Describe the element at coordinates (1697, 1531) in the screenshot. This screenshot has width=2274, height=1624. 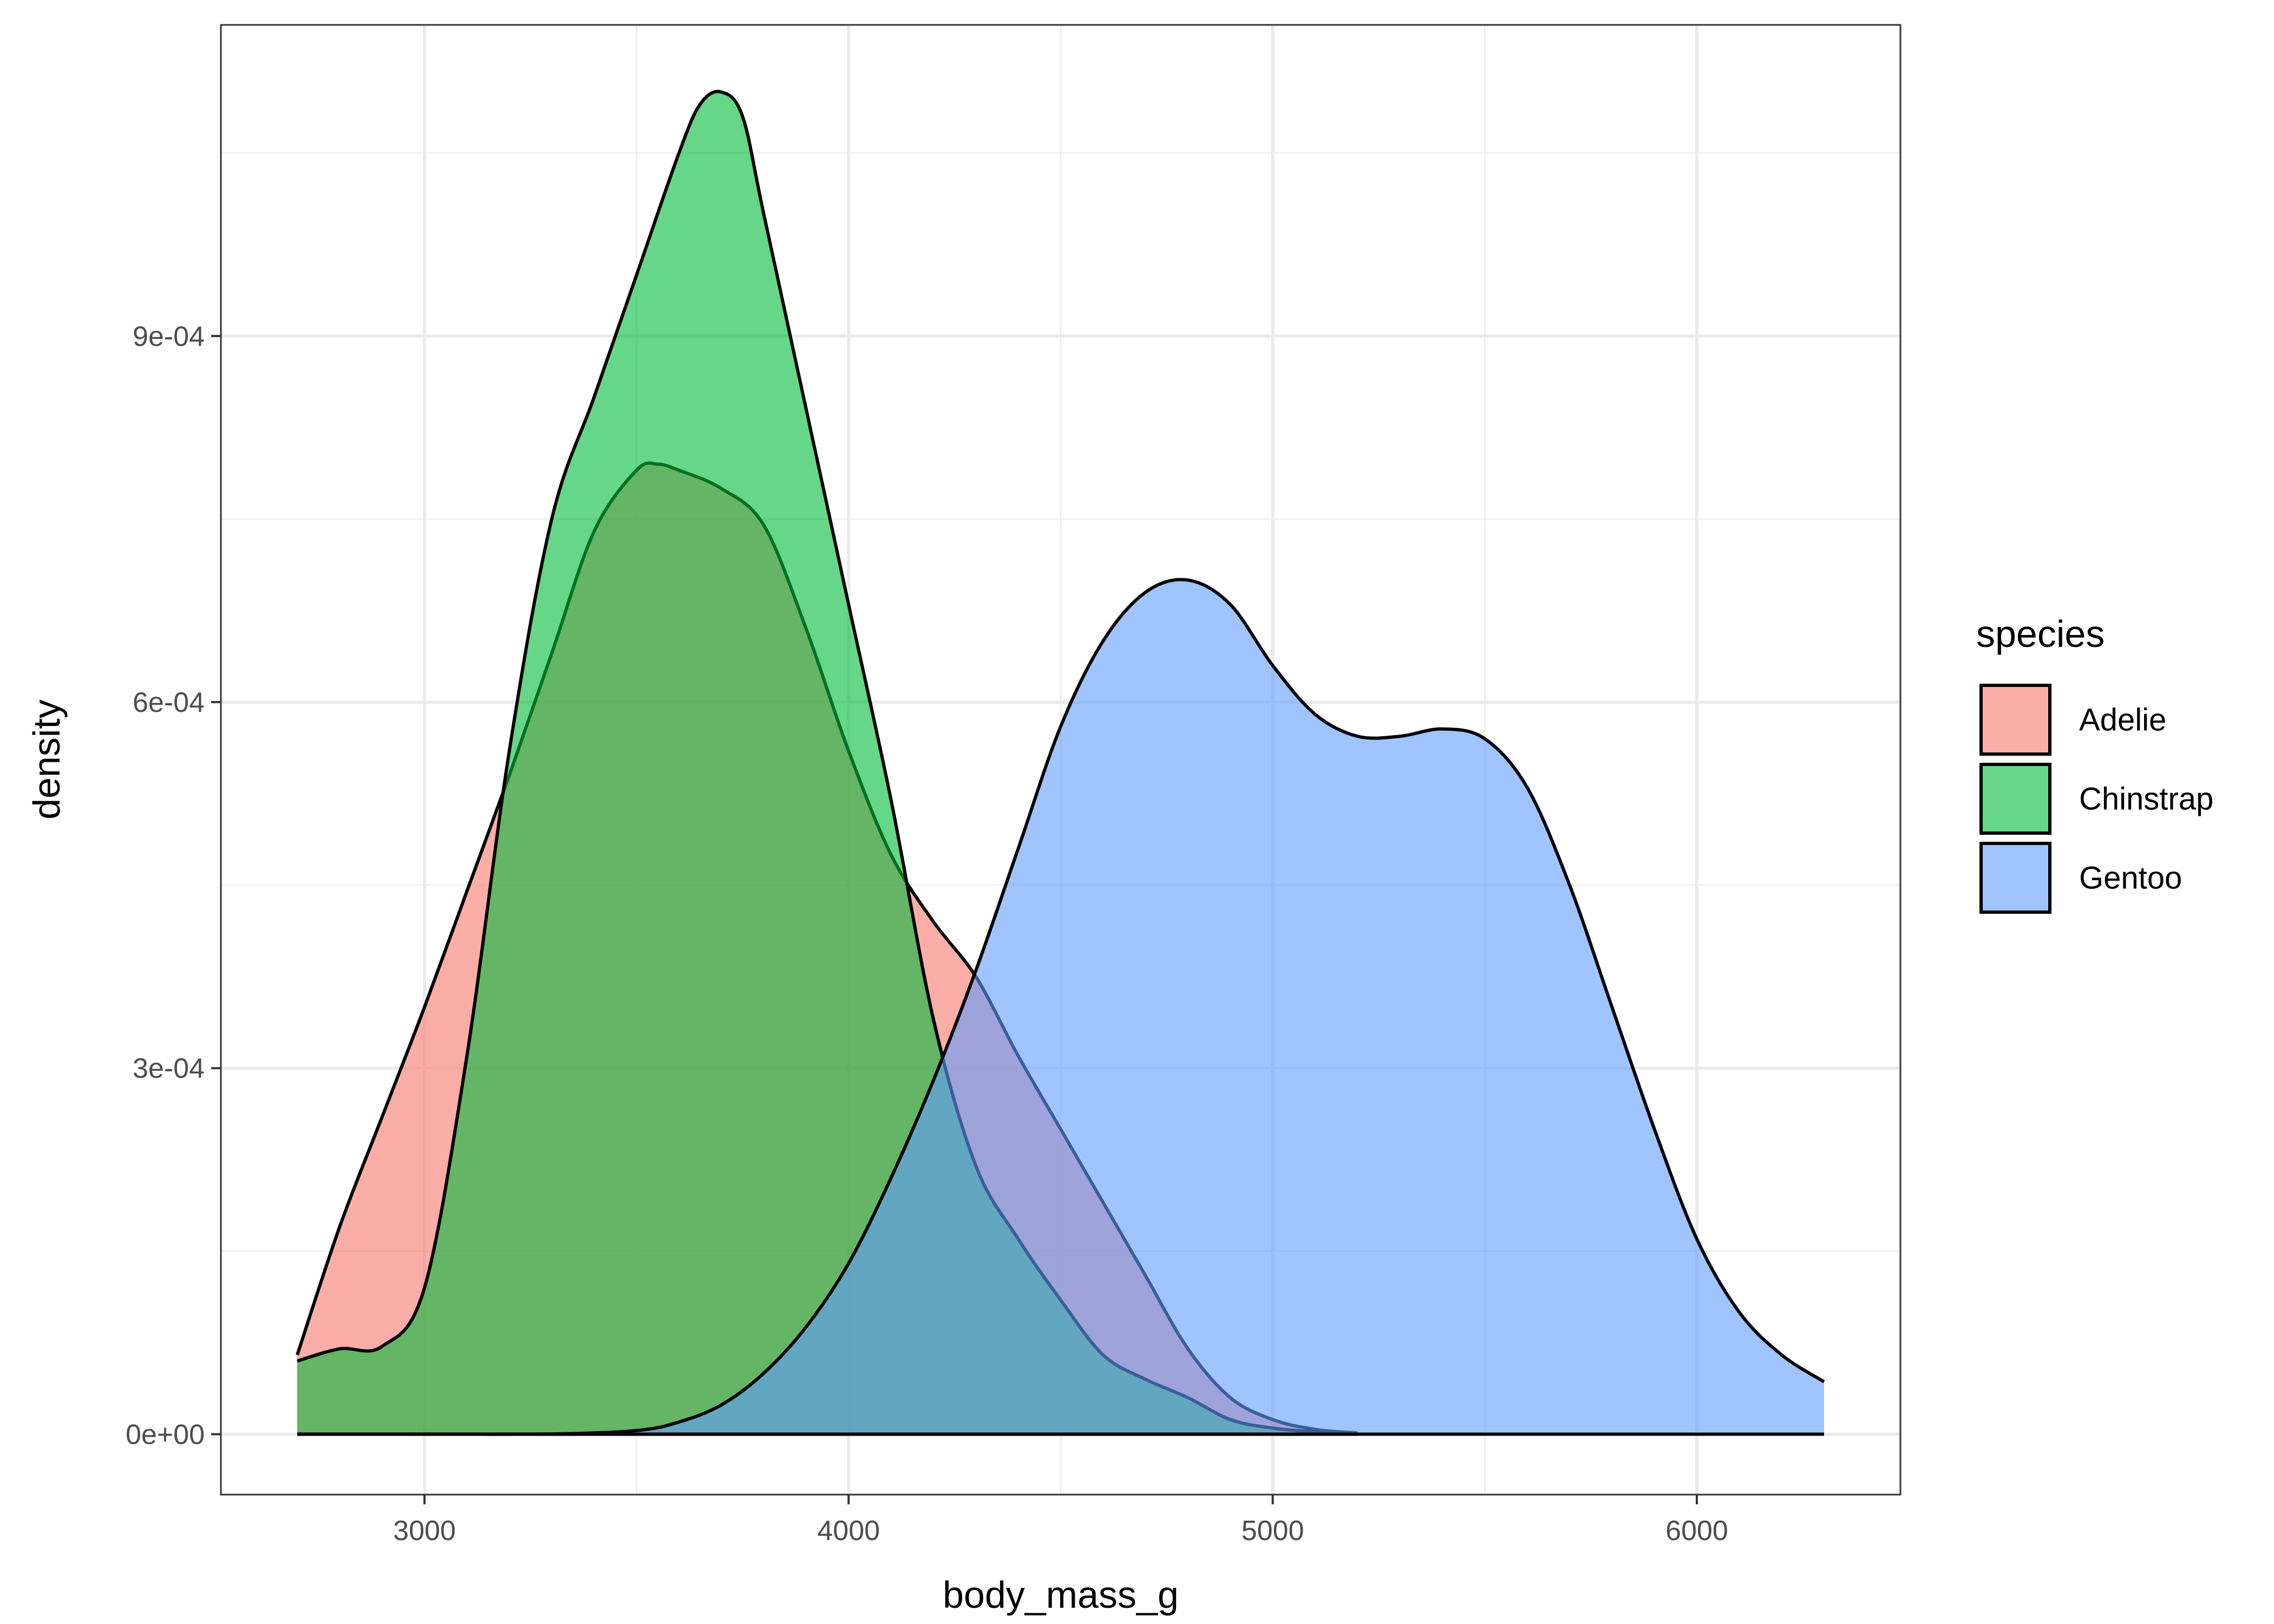
I see `x-tick-label: 6000` at that location.